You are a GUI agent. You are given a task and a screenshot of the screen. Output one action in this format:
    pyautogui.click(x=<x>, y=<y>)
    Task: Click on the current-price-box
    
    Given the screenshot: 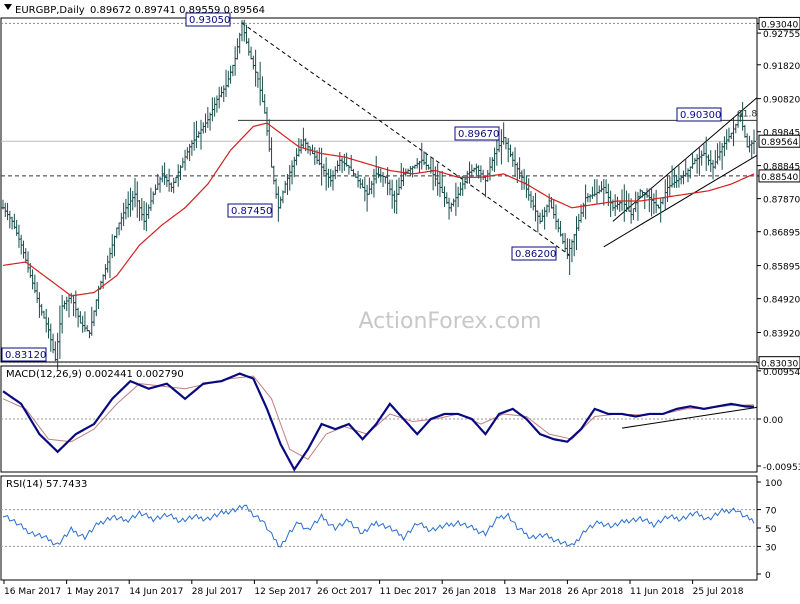 What is the action you would take?
    pyautogui.click(x=779, y=141)
    